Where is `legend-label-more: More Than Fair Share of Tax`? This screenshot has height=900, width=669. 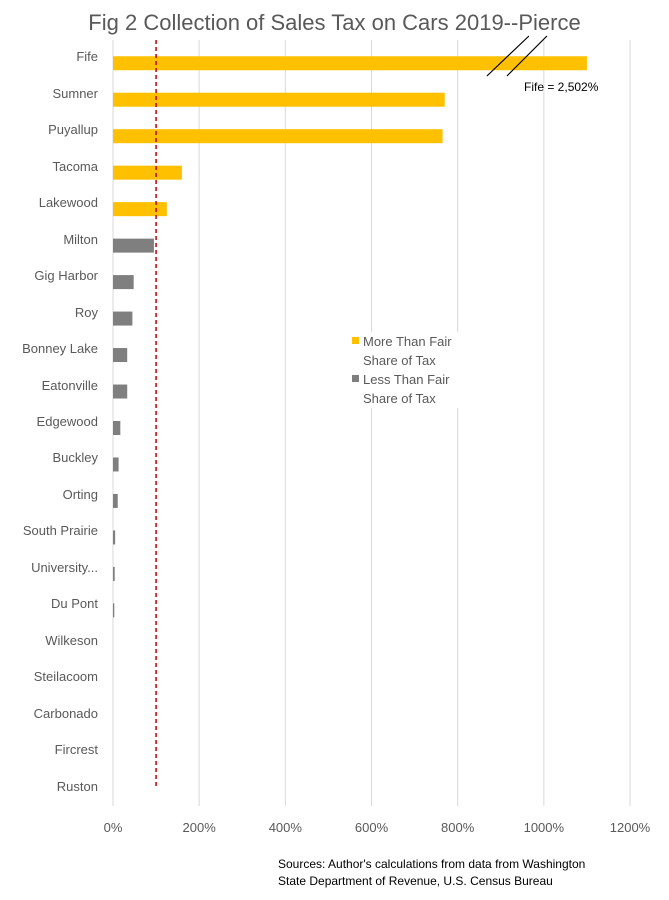 legend-label-more: More Than Fair Share of Tax is located at coordinates (407, 351).